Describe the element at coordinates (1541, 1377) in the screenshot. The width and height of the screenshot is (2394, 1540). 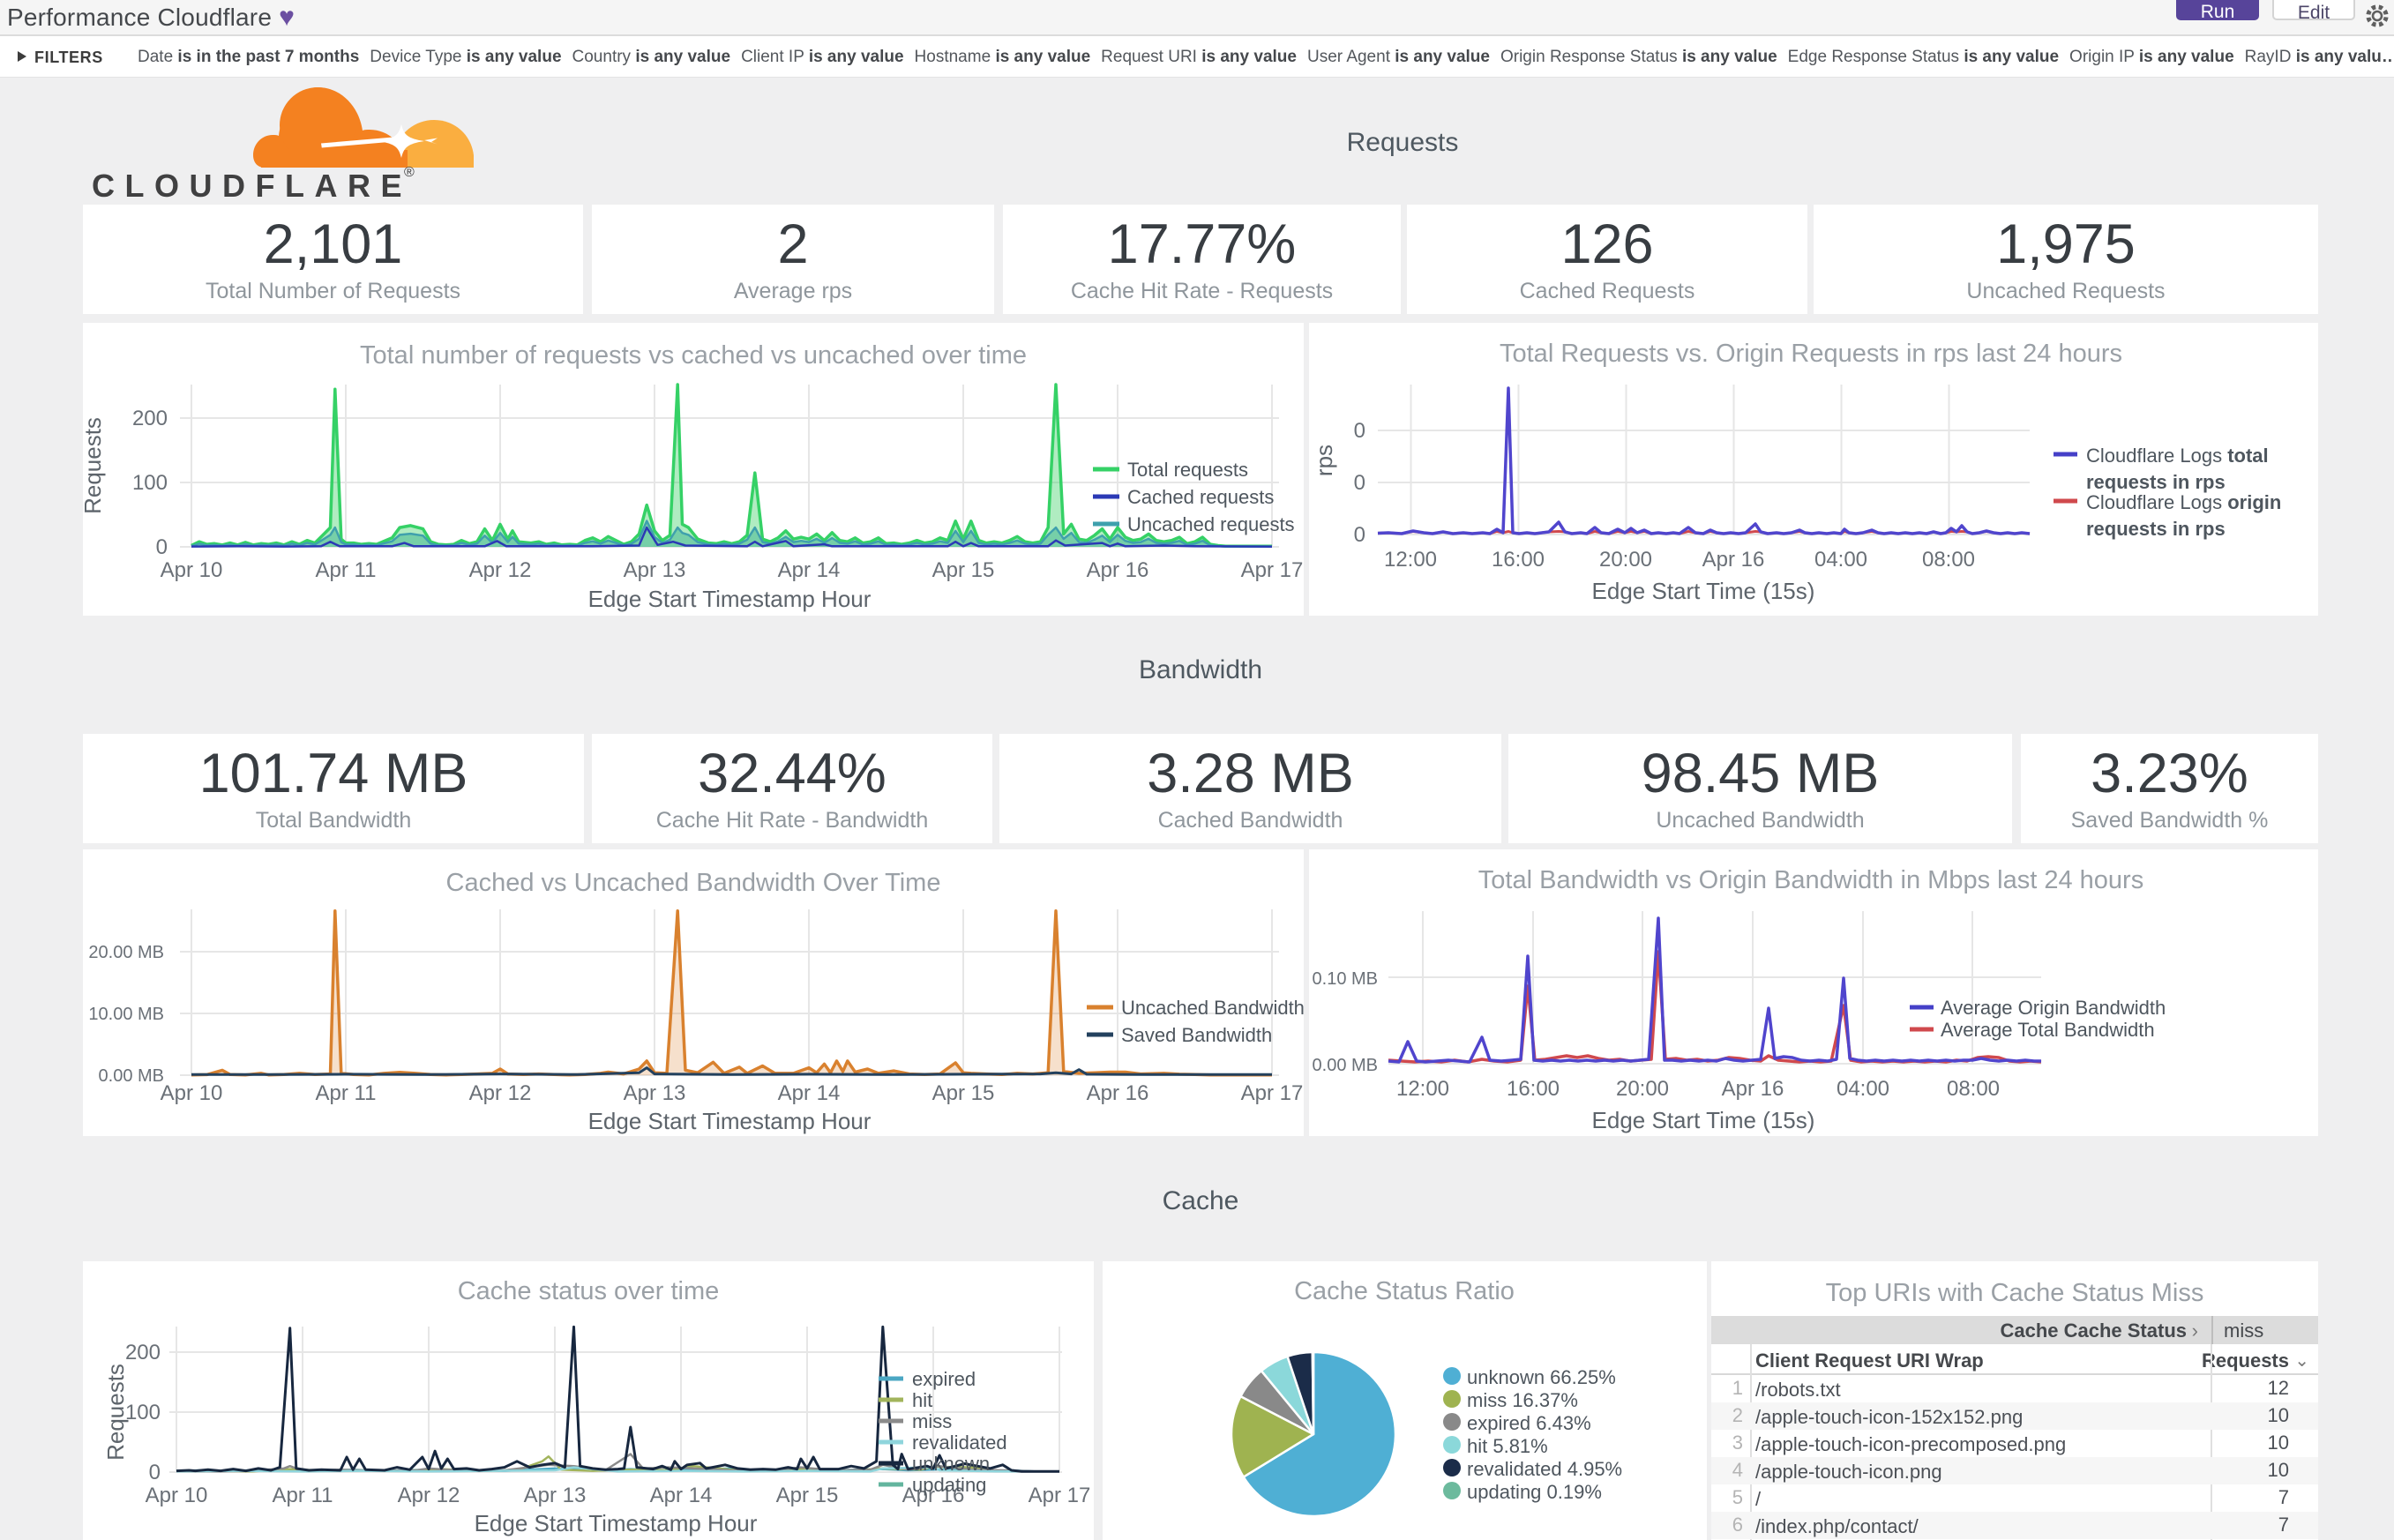
I see `svg-text: unknown 66.25%` at that location.